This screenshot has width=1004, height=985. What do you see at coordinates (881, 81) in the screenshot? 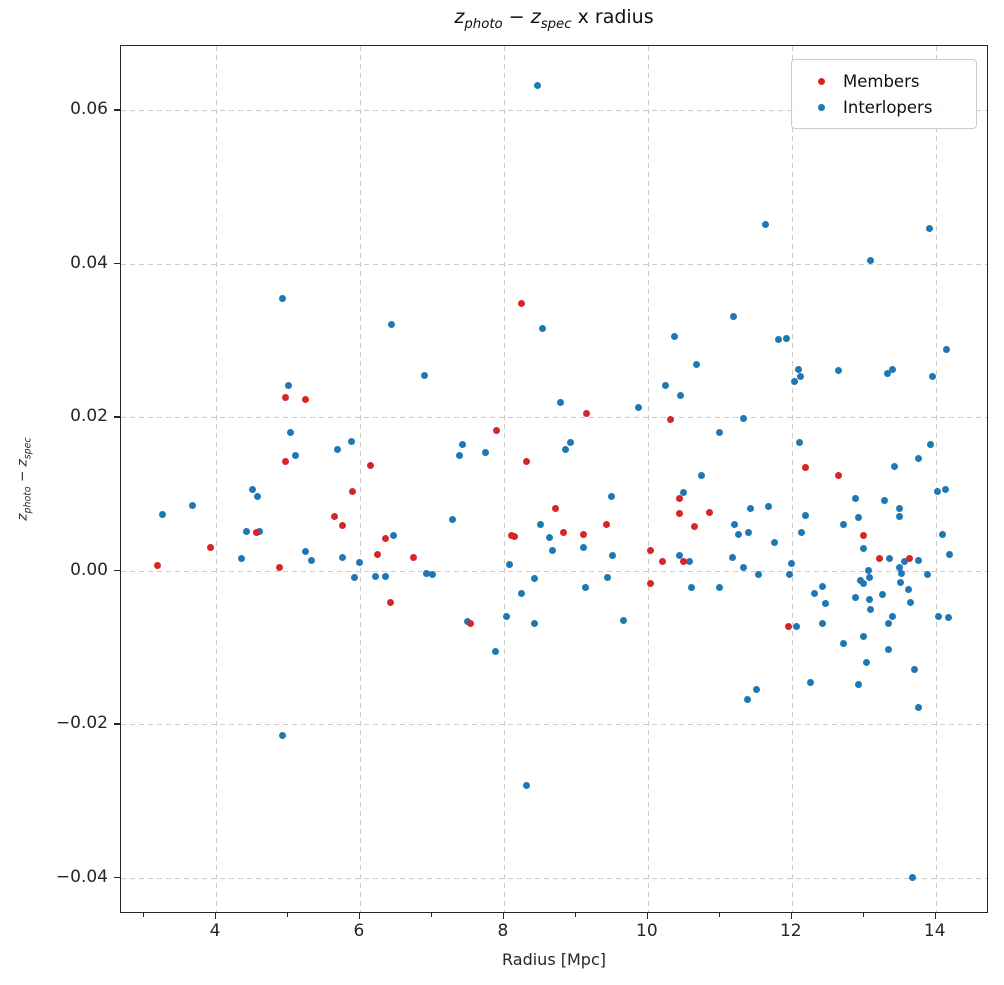
I see `legend-label-members: Members` at bounding box center [881, 81].